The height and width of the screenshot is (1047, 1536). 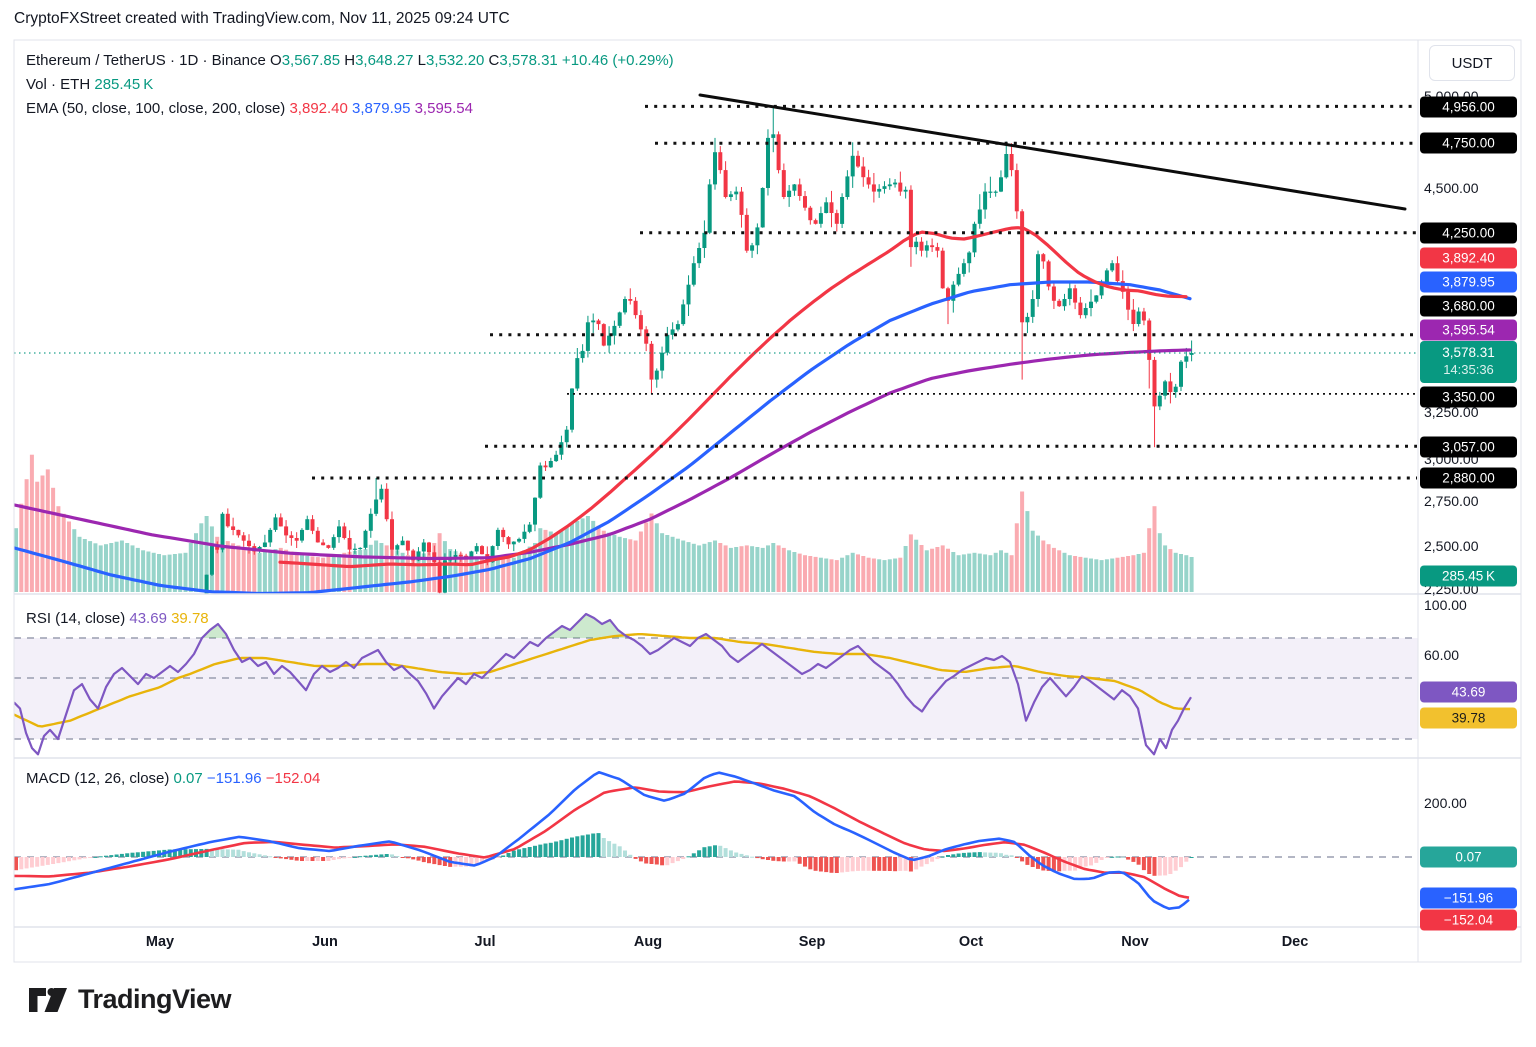 I want to click on axis-label: 3,250.00, so click(x=1451, y=412).